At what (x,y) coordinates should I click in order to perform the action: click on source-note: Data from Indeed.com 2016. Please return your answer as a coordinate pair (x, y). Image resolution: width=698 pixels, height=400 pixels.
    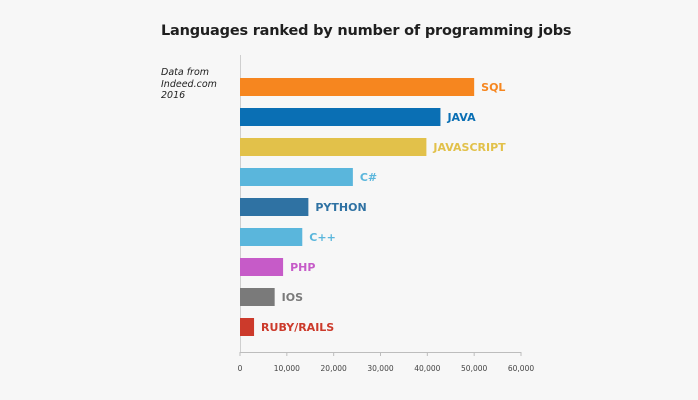
    Looking at the image, I should click on (198, 84).